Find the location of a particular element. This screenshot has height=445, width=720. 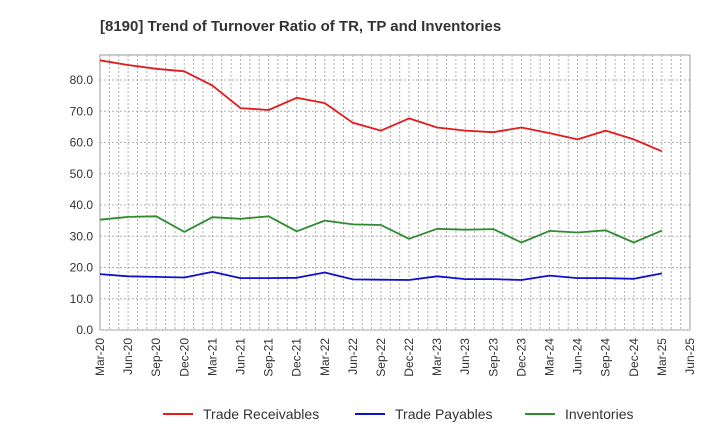

x-tick-label: Mar-25 is located at coordinates (662, 357).